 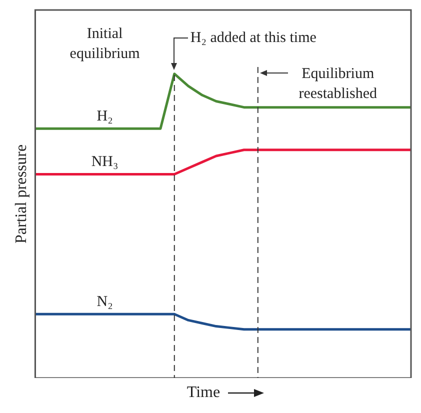 I want to click on text: Initial equilibrium, so click(x=105, y=44).